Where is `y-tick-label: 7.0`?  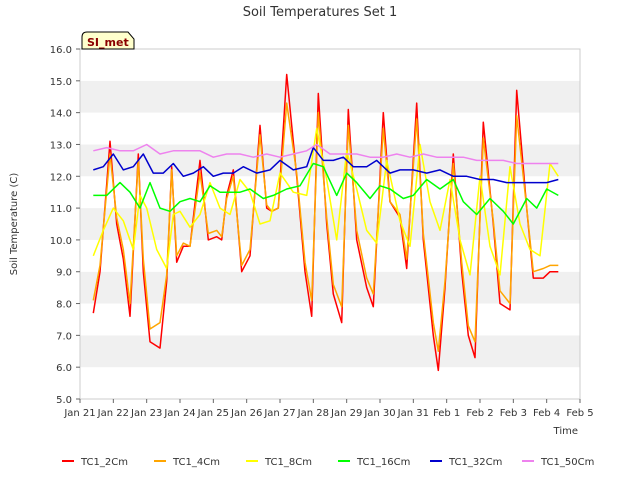 y-tick-label: 7.0 is located at coordinates (64, 336).